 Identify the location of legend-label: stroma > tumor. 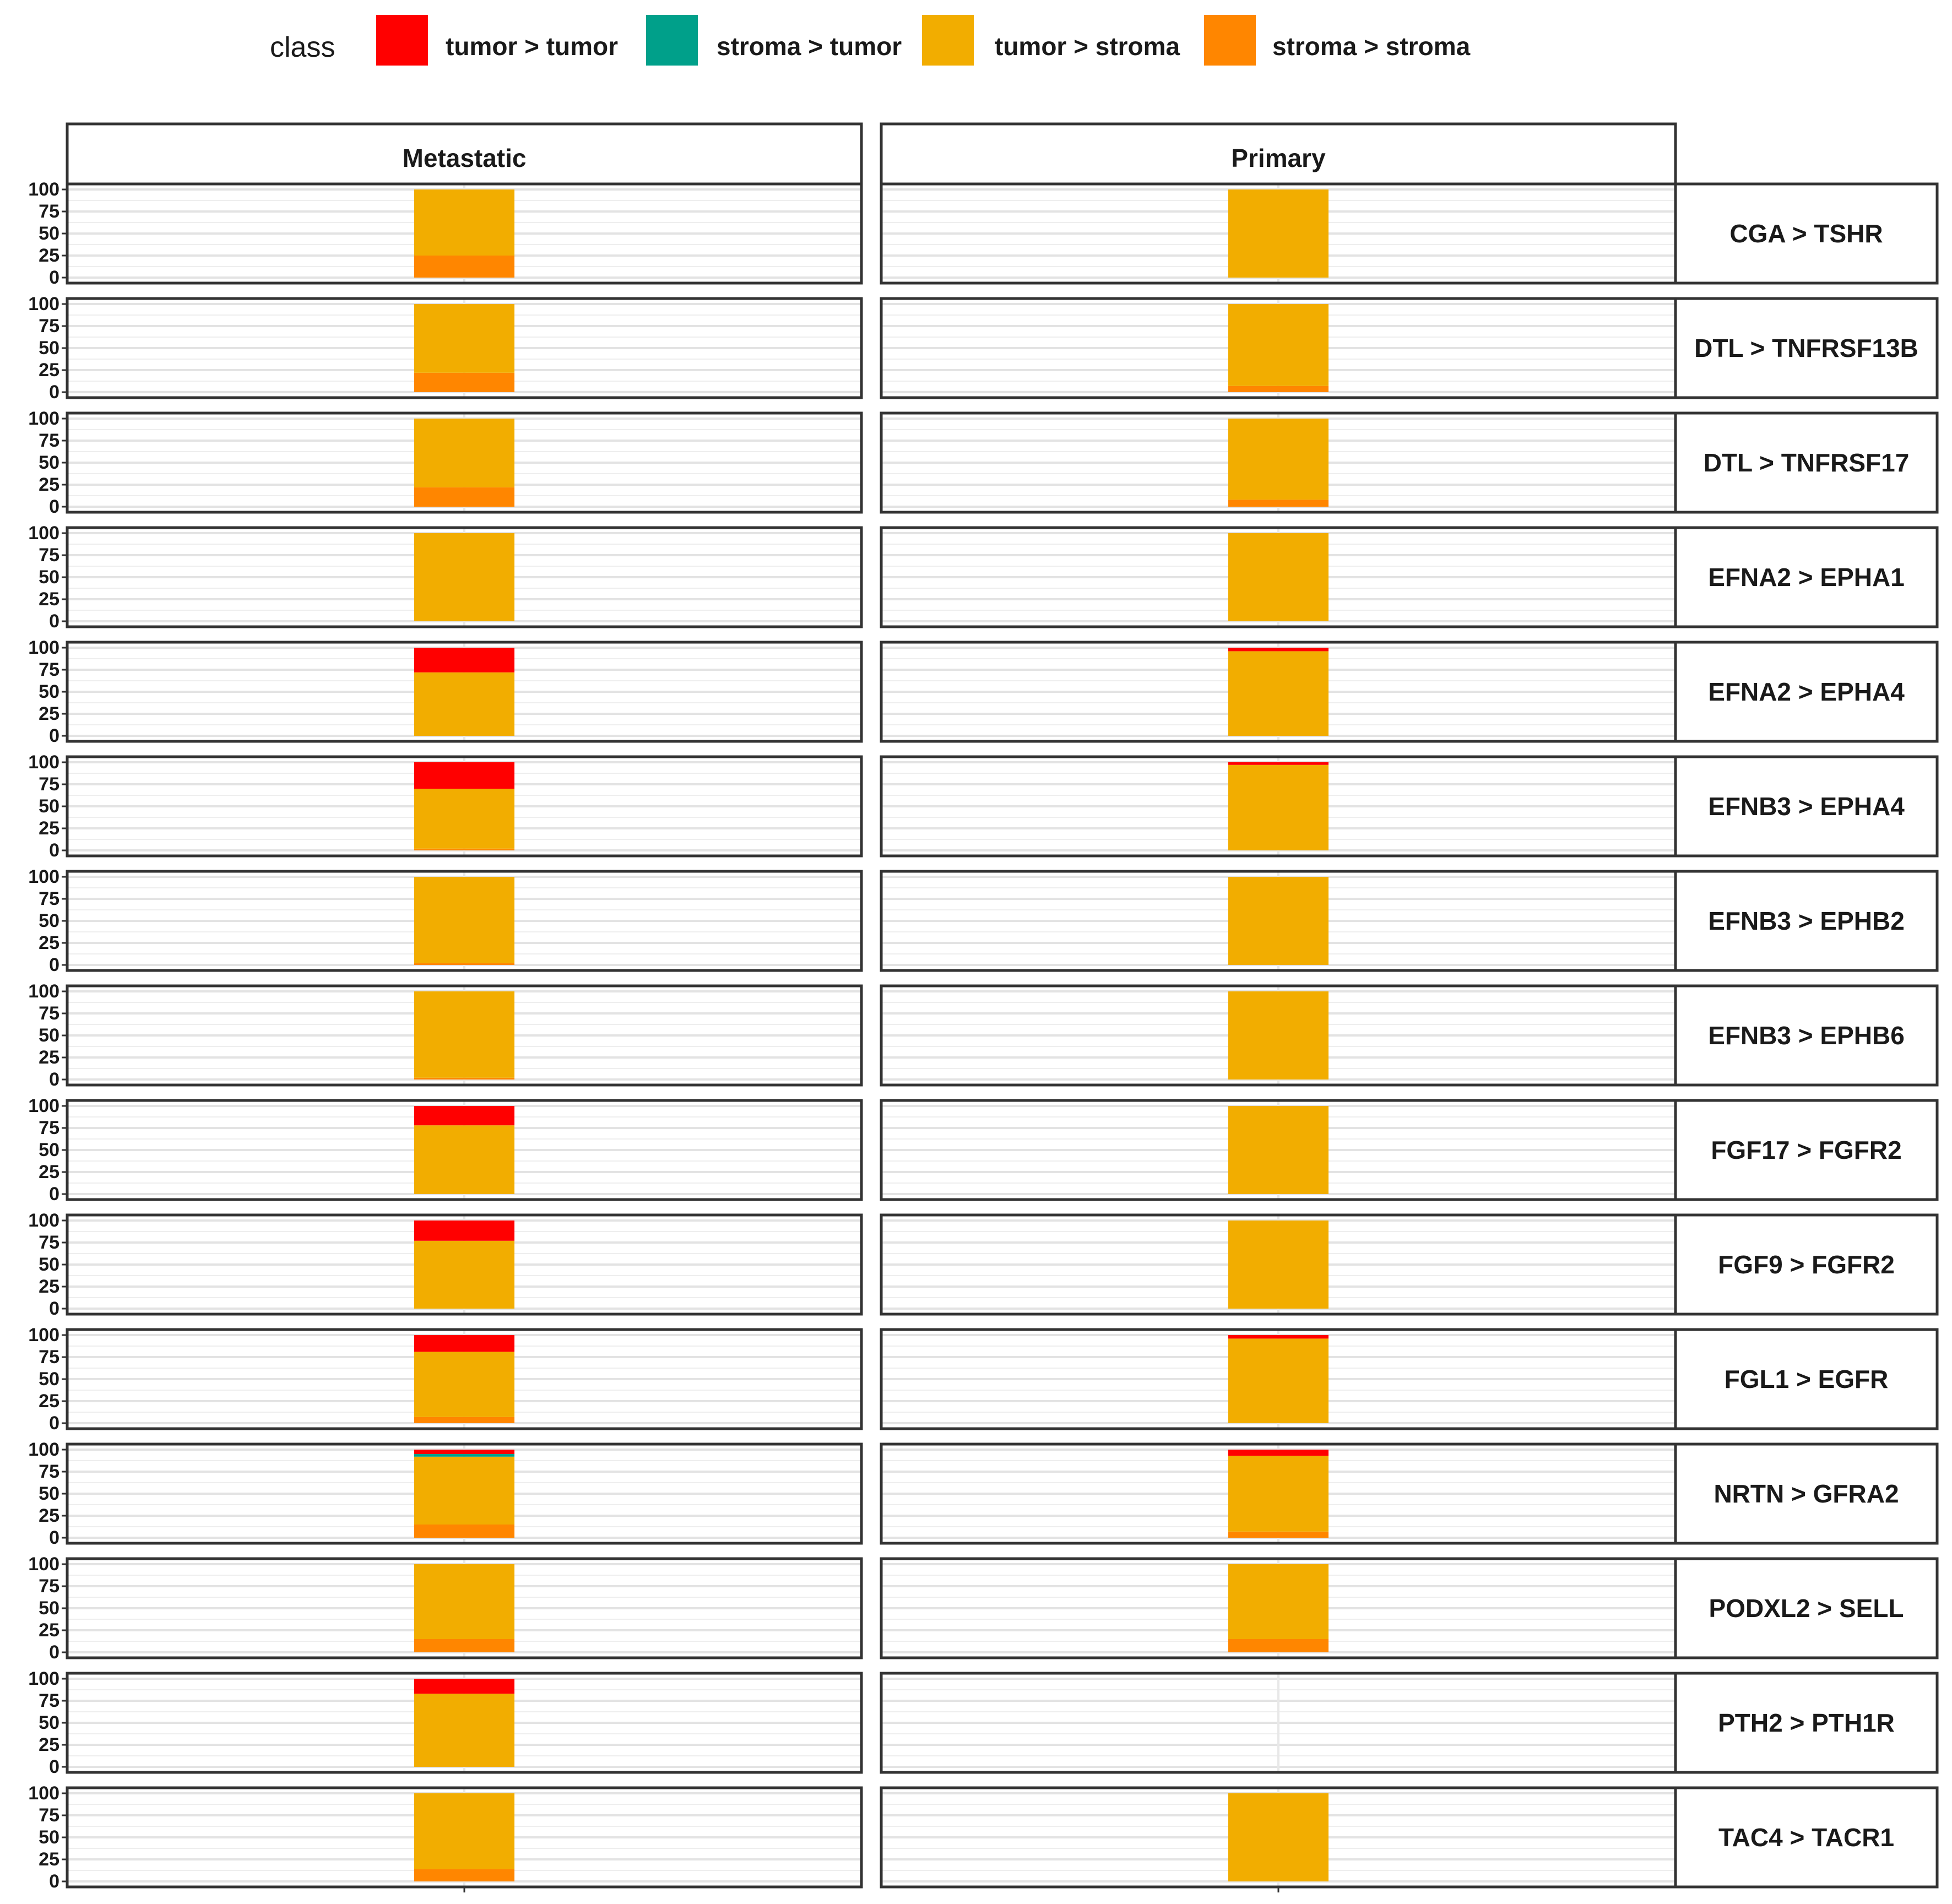
(810, 46).